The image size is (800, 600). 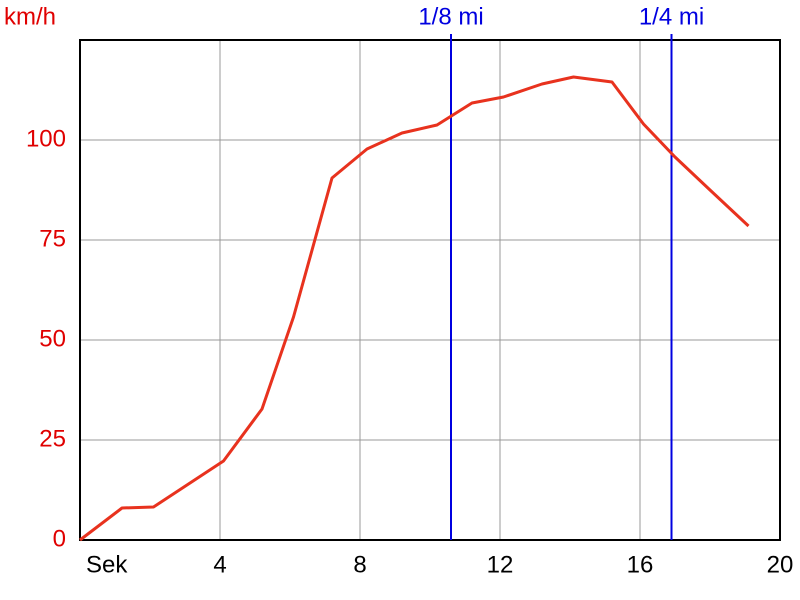 What do you see at coordinates (59, 538) in the screenshot?
I see `y-tick-label: 0` at bounding box center [59, 538].